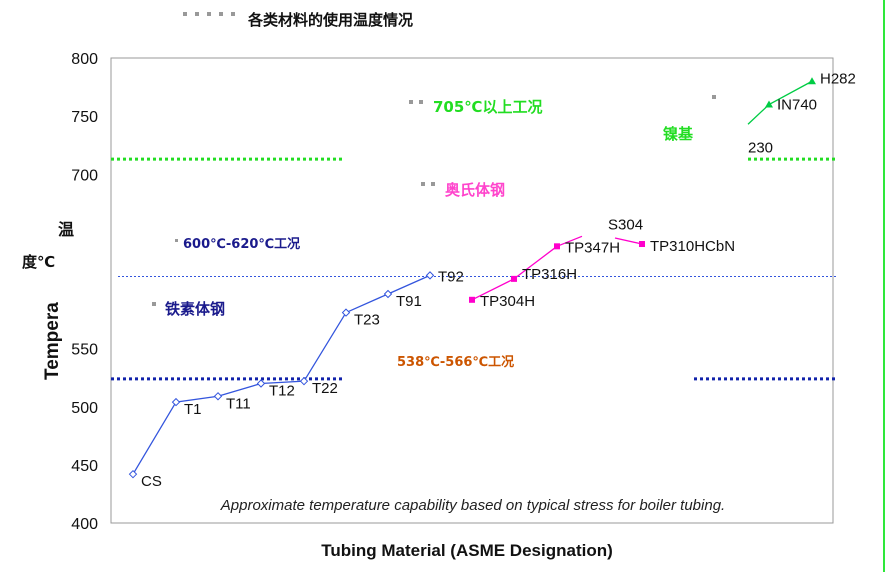 The width and height of the screenshot is (887, 572). Describe the element at coordinates (467, 550) in the screenshot. I see `x-axis-label: Tubing Material (ASME Designation)` at that location.